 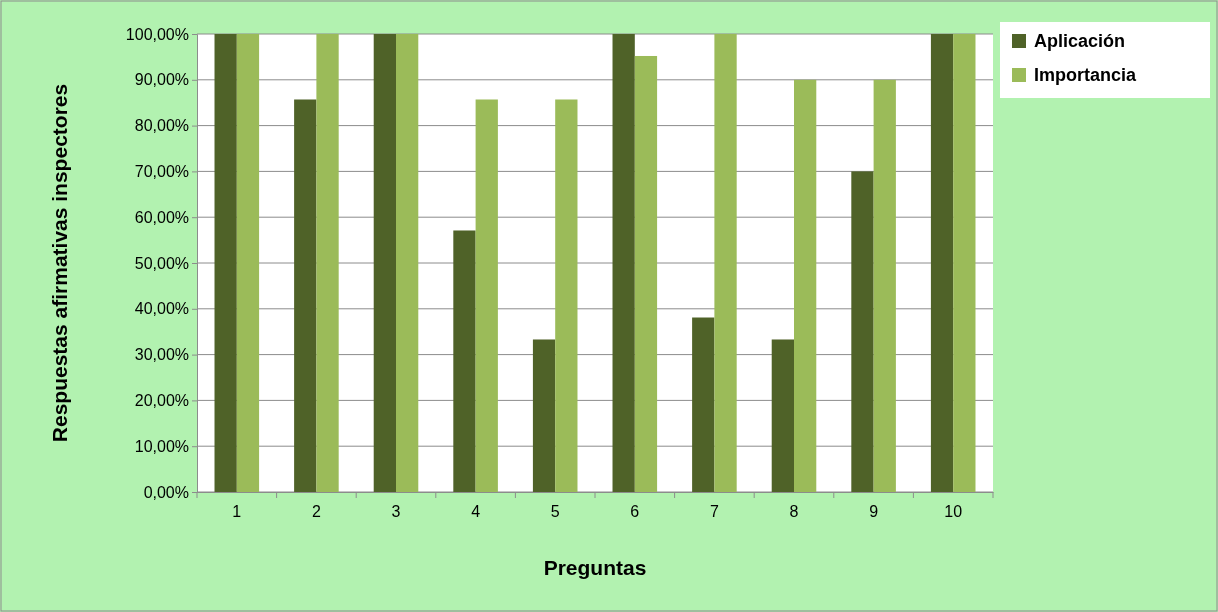 What do you see at coordinates (157, 34) in the screenshot?
I see `y-tick-label: 100,00%` at bounding box center [157, 34].